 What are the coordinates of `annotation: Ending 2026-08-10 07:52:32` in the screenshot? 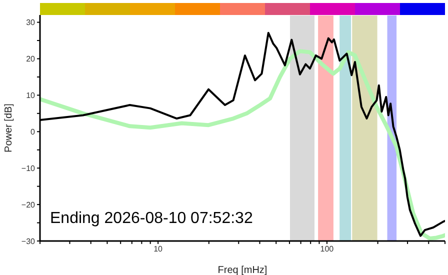 It's located at (151, 219).